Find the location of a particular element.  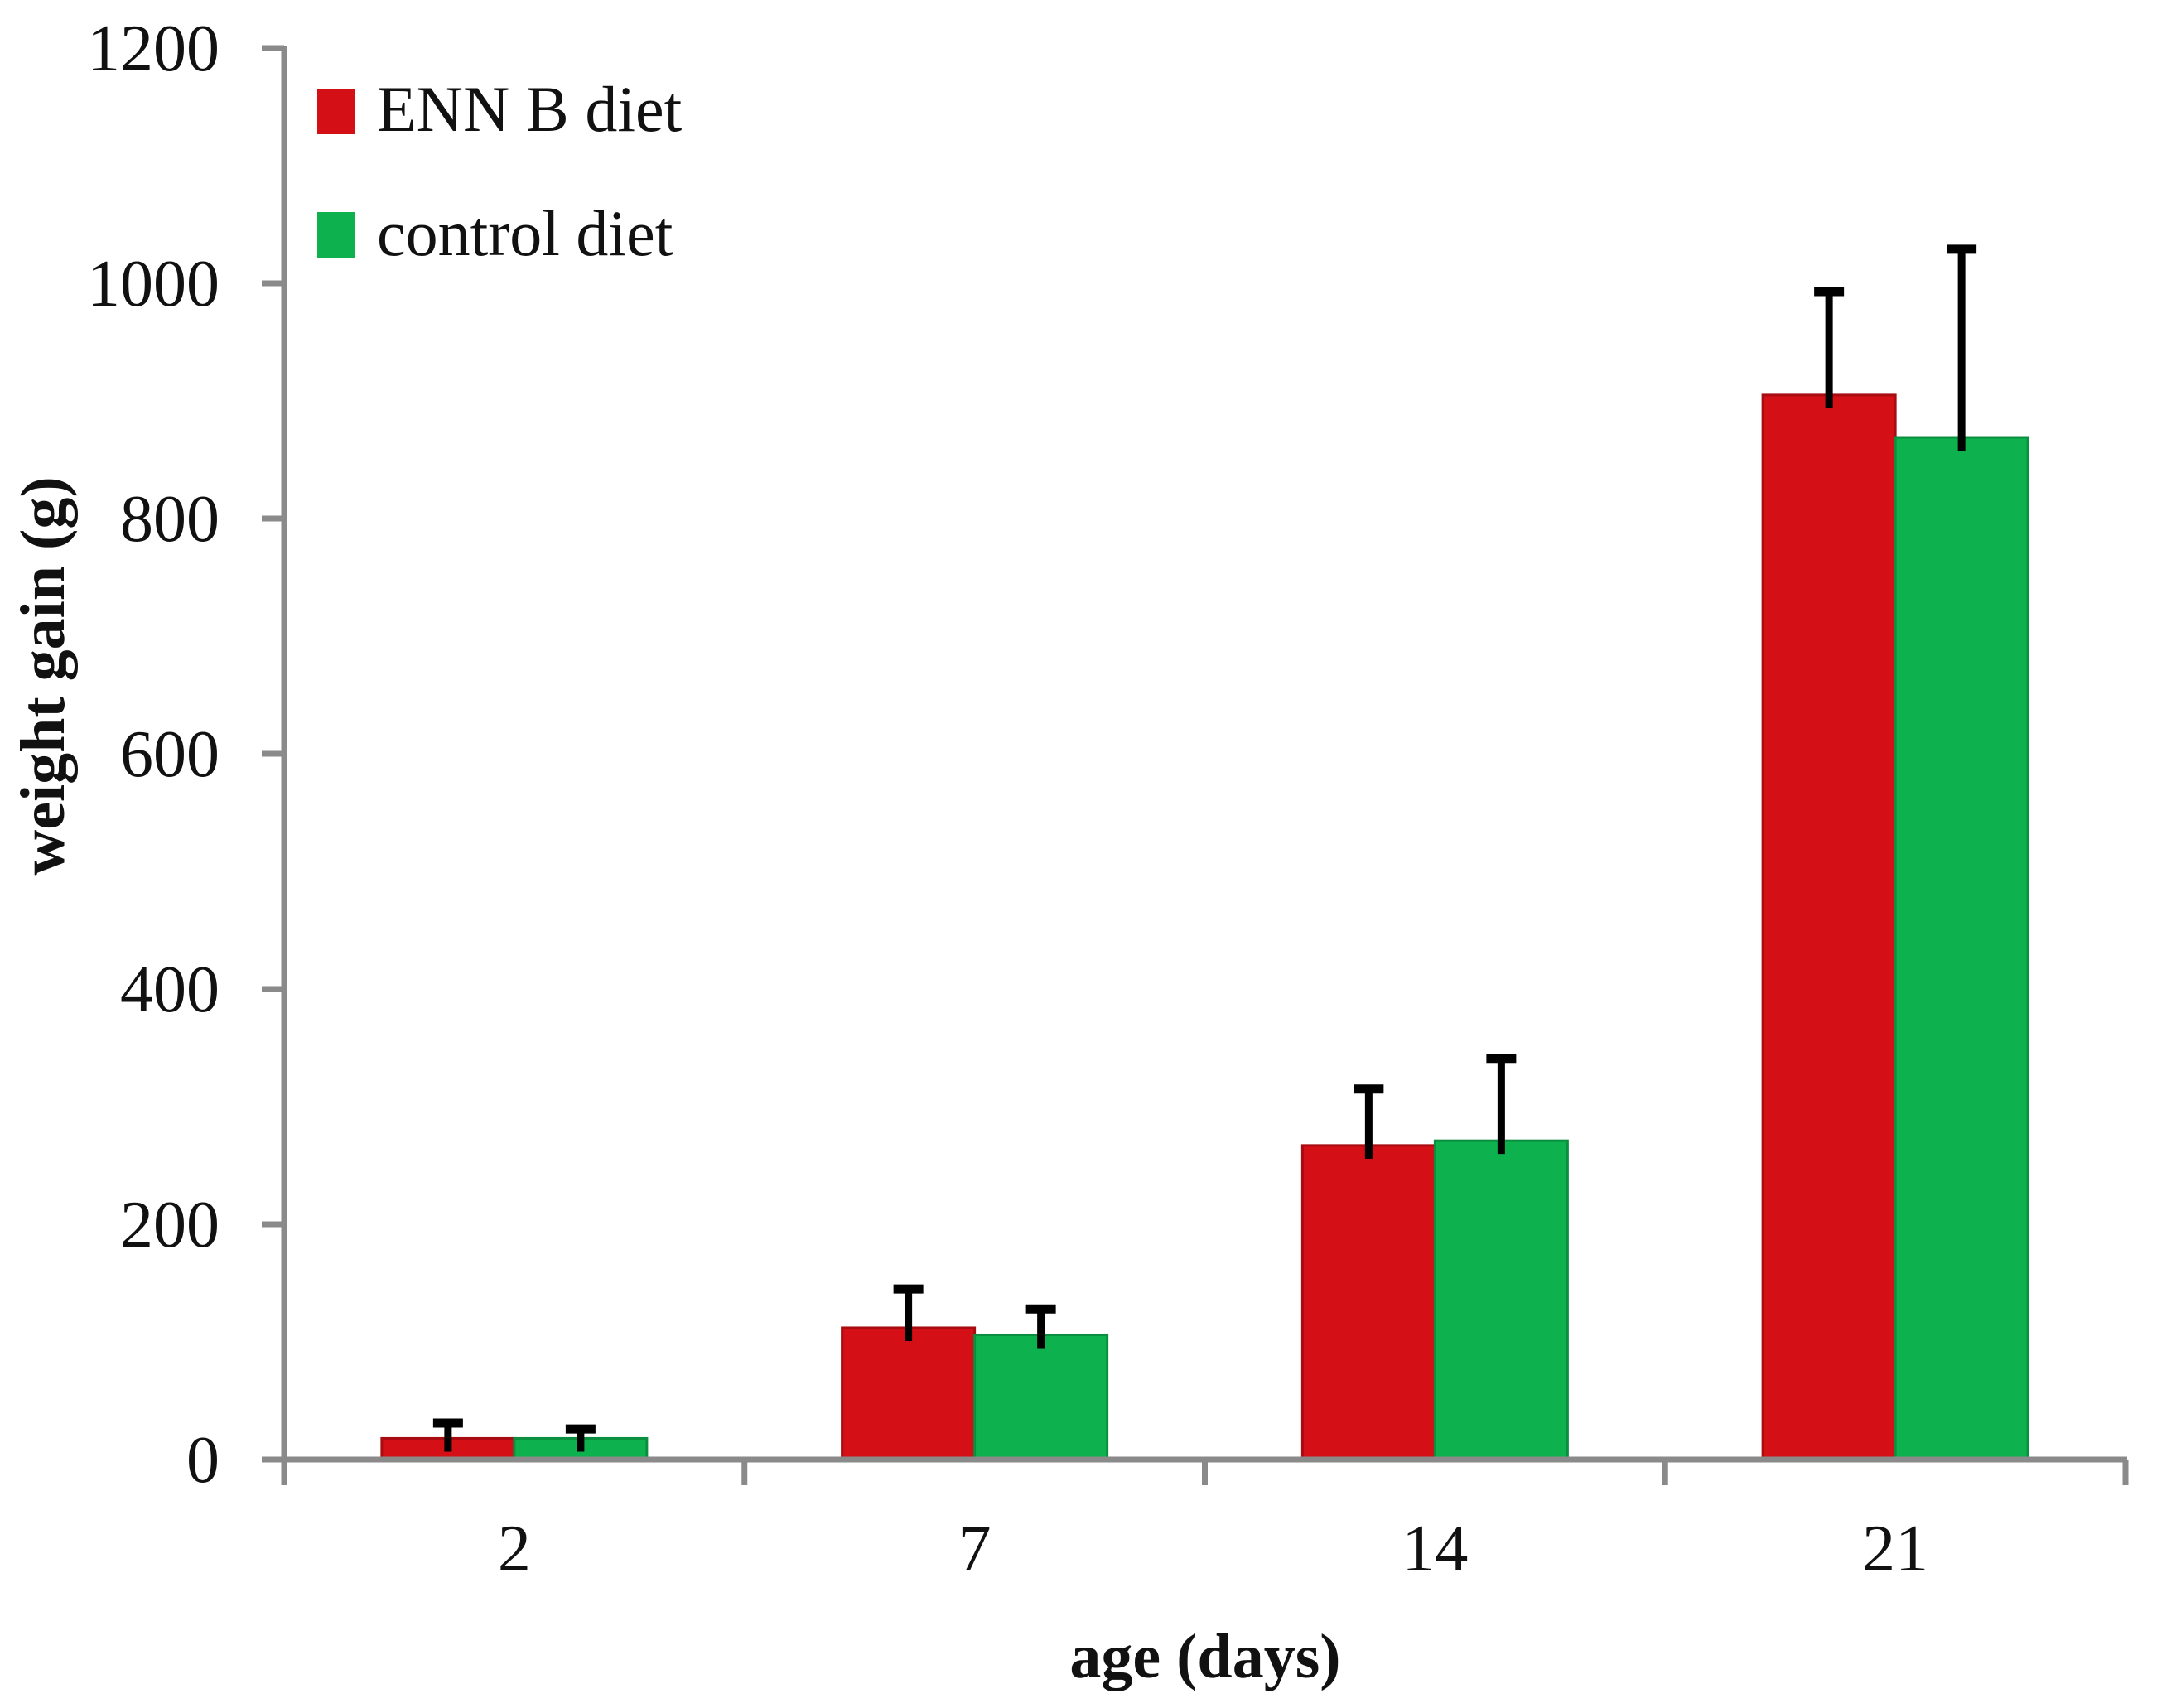

y-tick-label-600: 600 is located at coordinates (170, 754).